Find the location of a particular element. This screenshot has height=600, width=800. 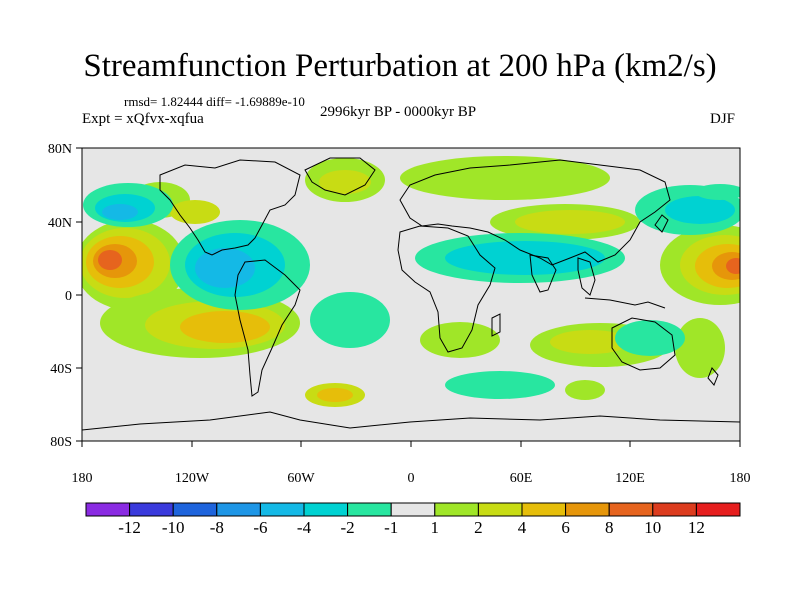

lat-label-40n: 40N is located at coordinates (60, 223).